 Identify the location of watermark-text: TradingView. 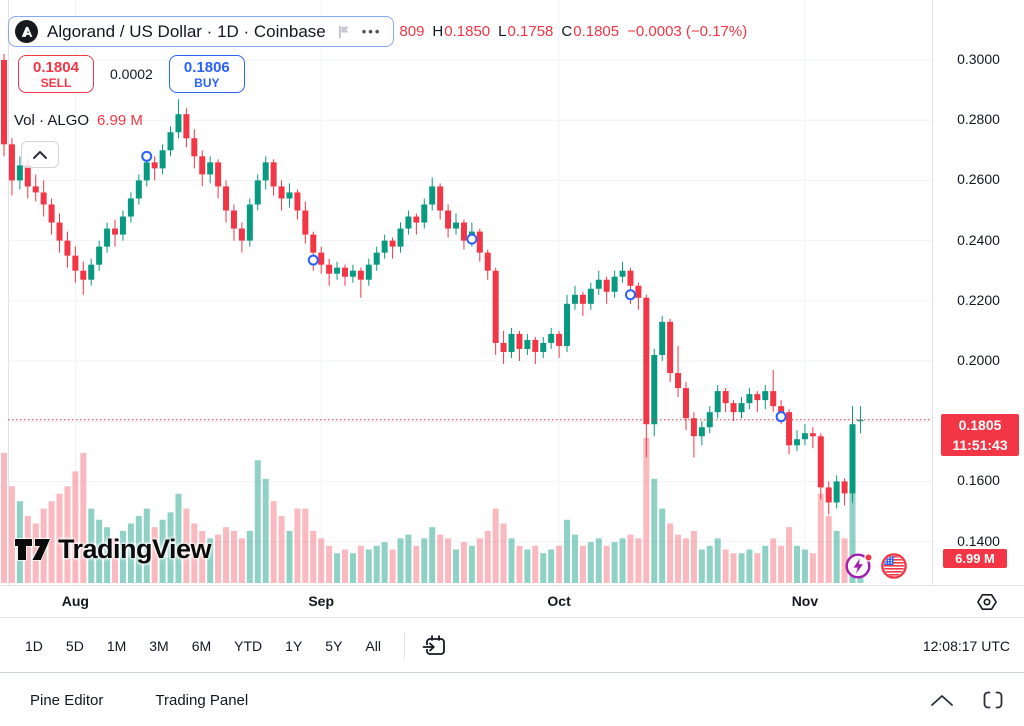
(135, 548).